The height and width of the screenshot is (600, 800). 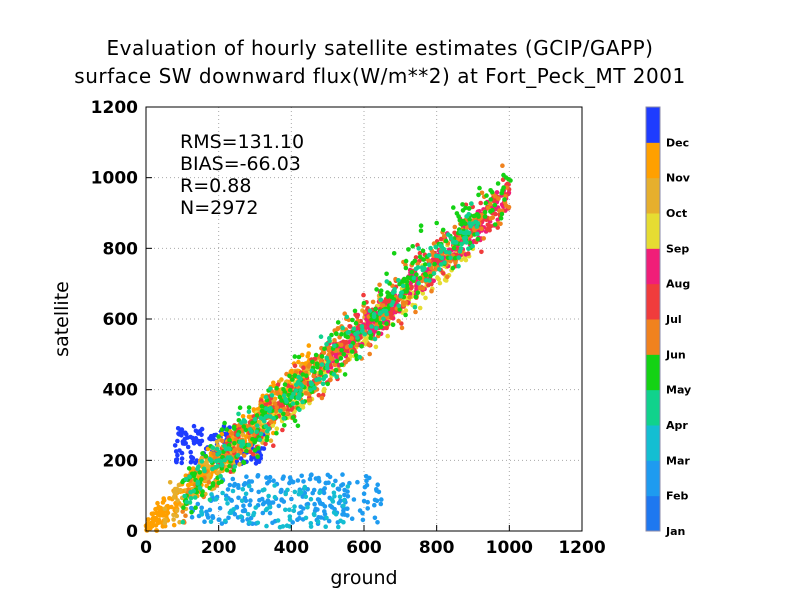 What do you see at coordinates (676, 213) in the screenshot?
I see `colorbar-label: Oct` at bounding box center [676, 213].